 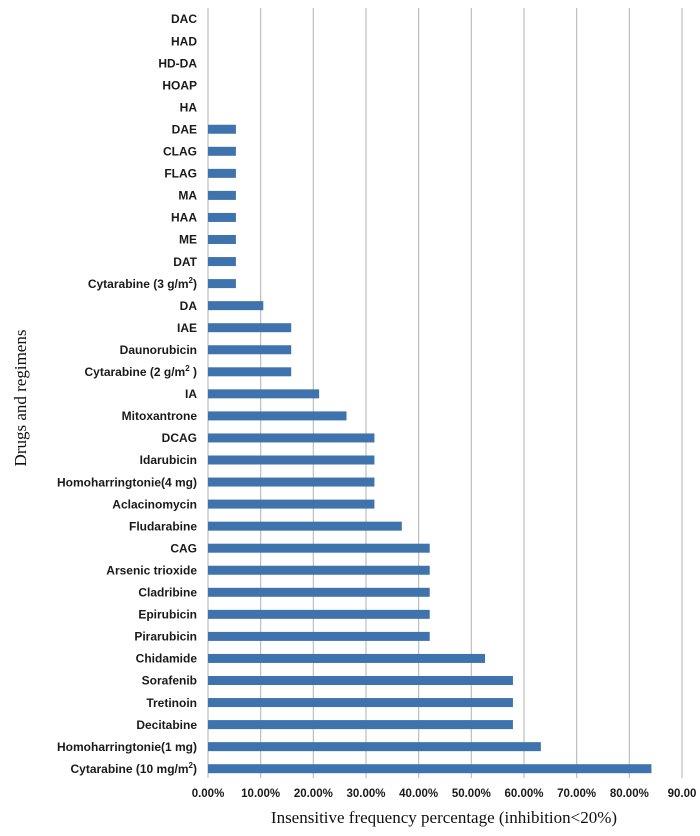 I want to click on x-tick-label: 70.00%, so click(x=576, y=794).